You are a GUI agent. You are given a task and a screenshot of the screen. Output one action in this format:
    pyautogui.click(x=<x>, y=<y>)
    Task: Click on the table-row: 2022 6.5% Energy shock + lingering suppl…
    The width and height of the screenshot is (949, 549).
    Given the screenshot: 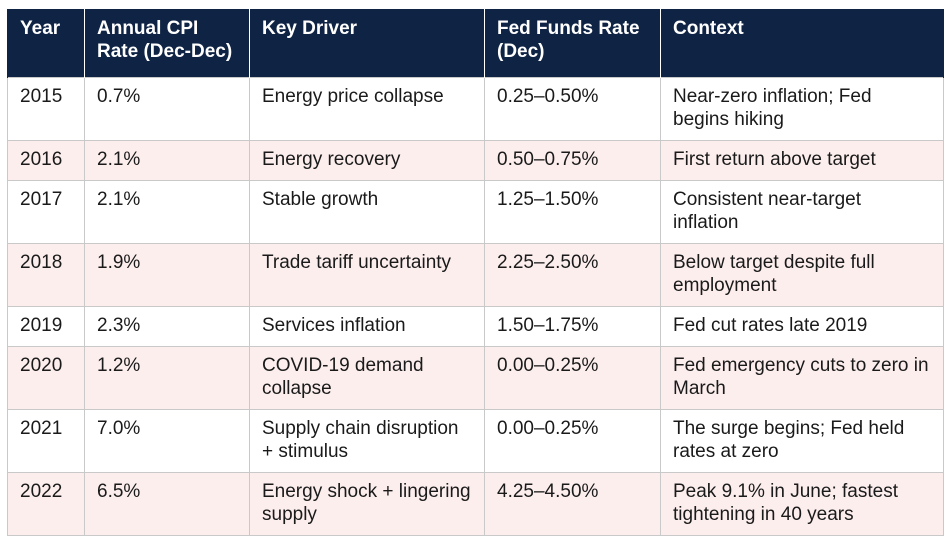 What is the action you would take?
    pyautogui.click(x=475, y=503)
    